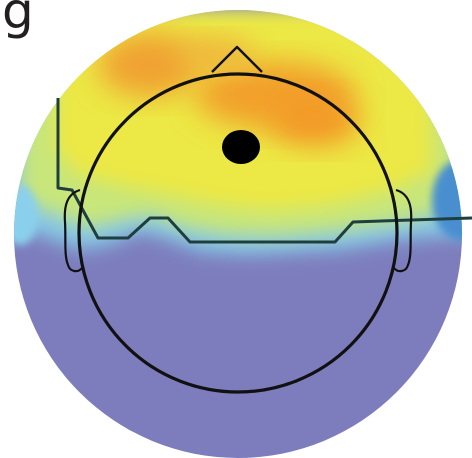 The height and width of the screenshot is (458, 472). What do you see at coordinates (73, 230) in the screenshot?
I see `left-ear-outline` at bounding box center [73, 230].